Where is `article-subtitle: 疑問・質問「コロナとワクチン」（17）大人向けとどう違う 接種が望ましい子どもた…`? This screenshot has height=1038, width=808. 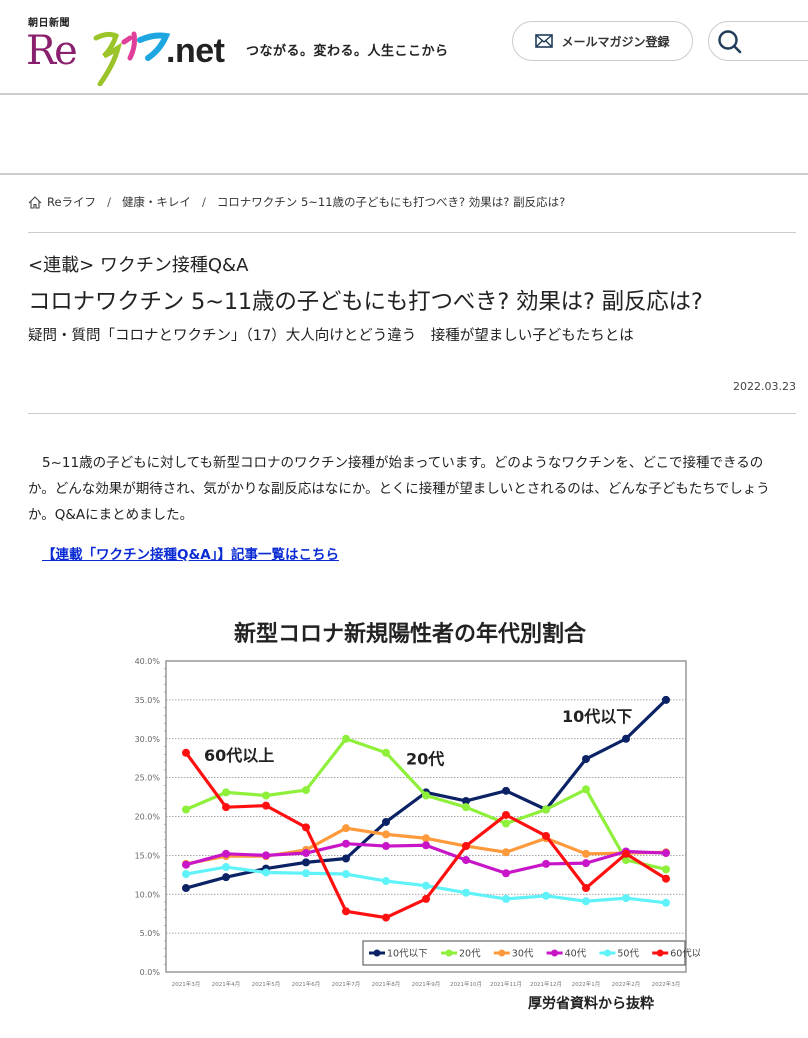
article-subtitle: 疑問・質問「コロナとワクチン」（17）大人向けとどう違う 接種が望ましい子どもた… is located at coordinates (331, 336).